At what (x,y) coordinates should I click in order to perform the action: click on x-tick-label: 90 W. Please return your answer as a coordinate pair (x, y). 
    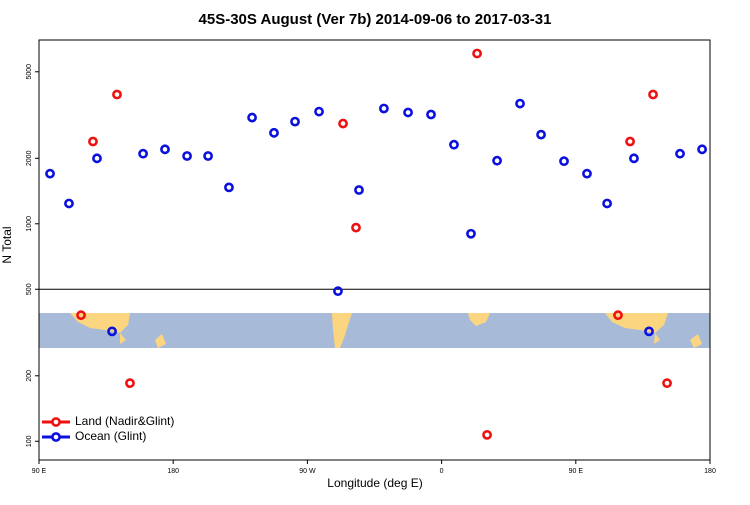
    Looking at the image, I should click on (307, 471).